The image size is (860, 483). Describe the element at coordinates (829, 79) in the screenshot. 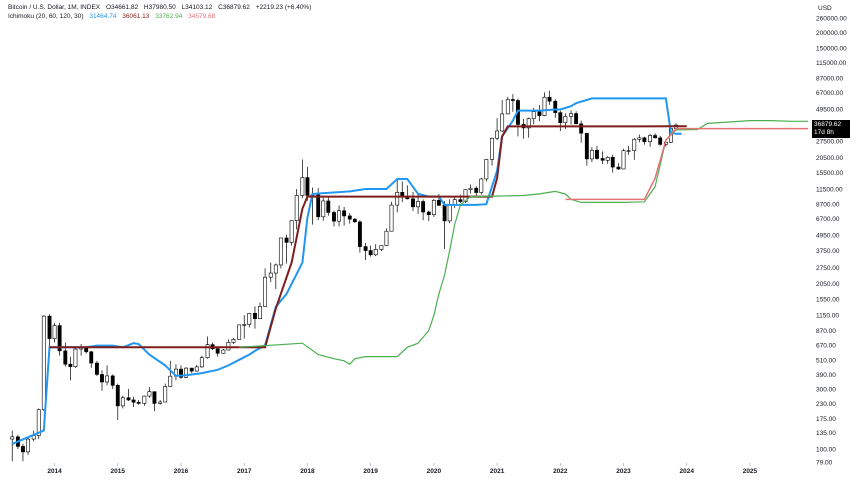

I see `price-tick-label: 87000.00` at that location.